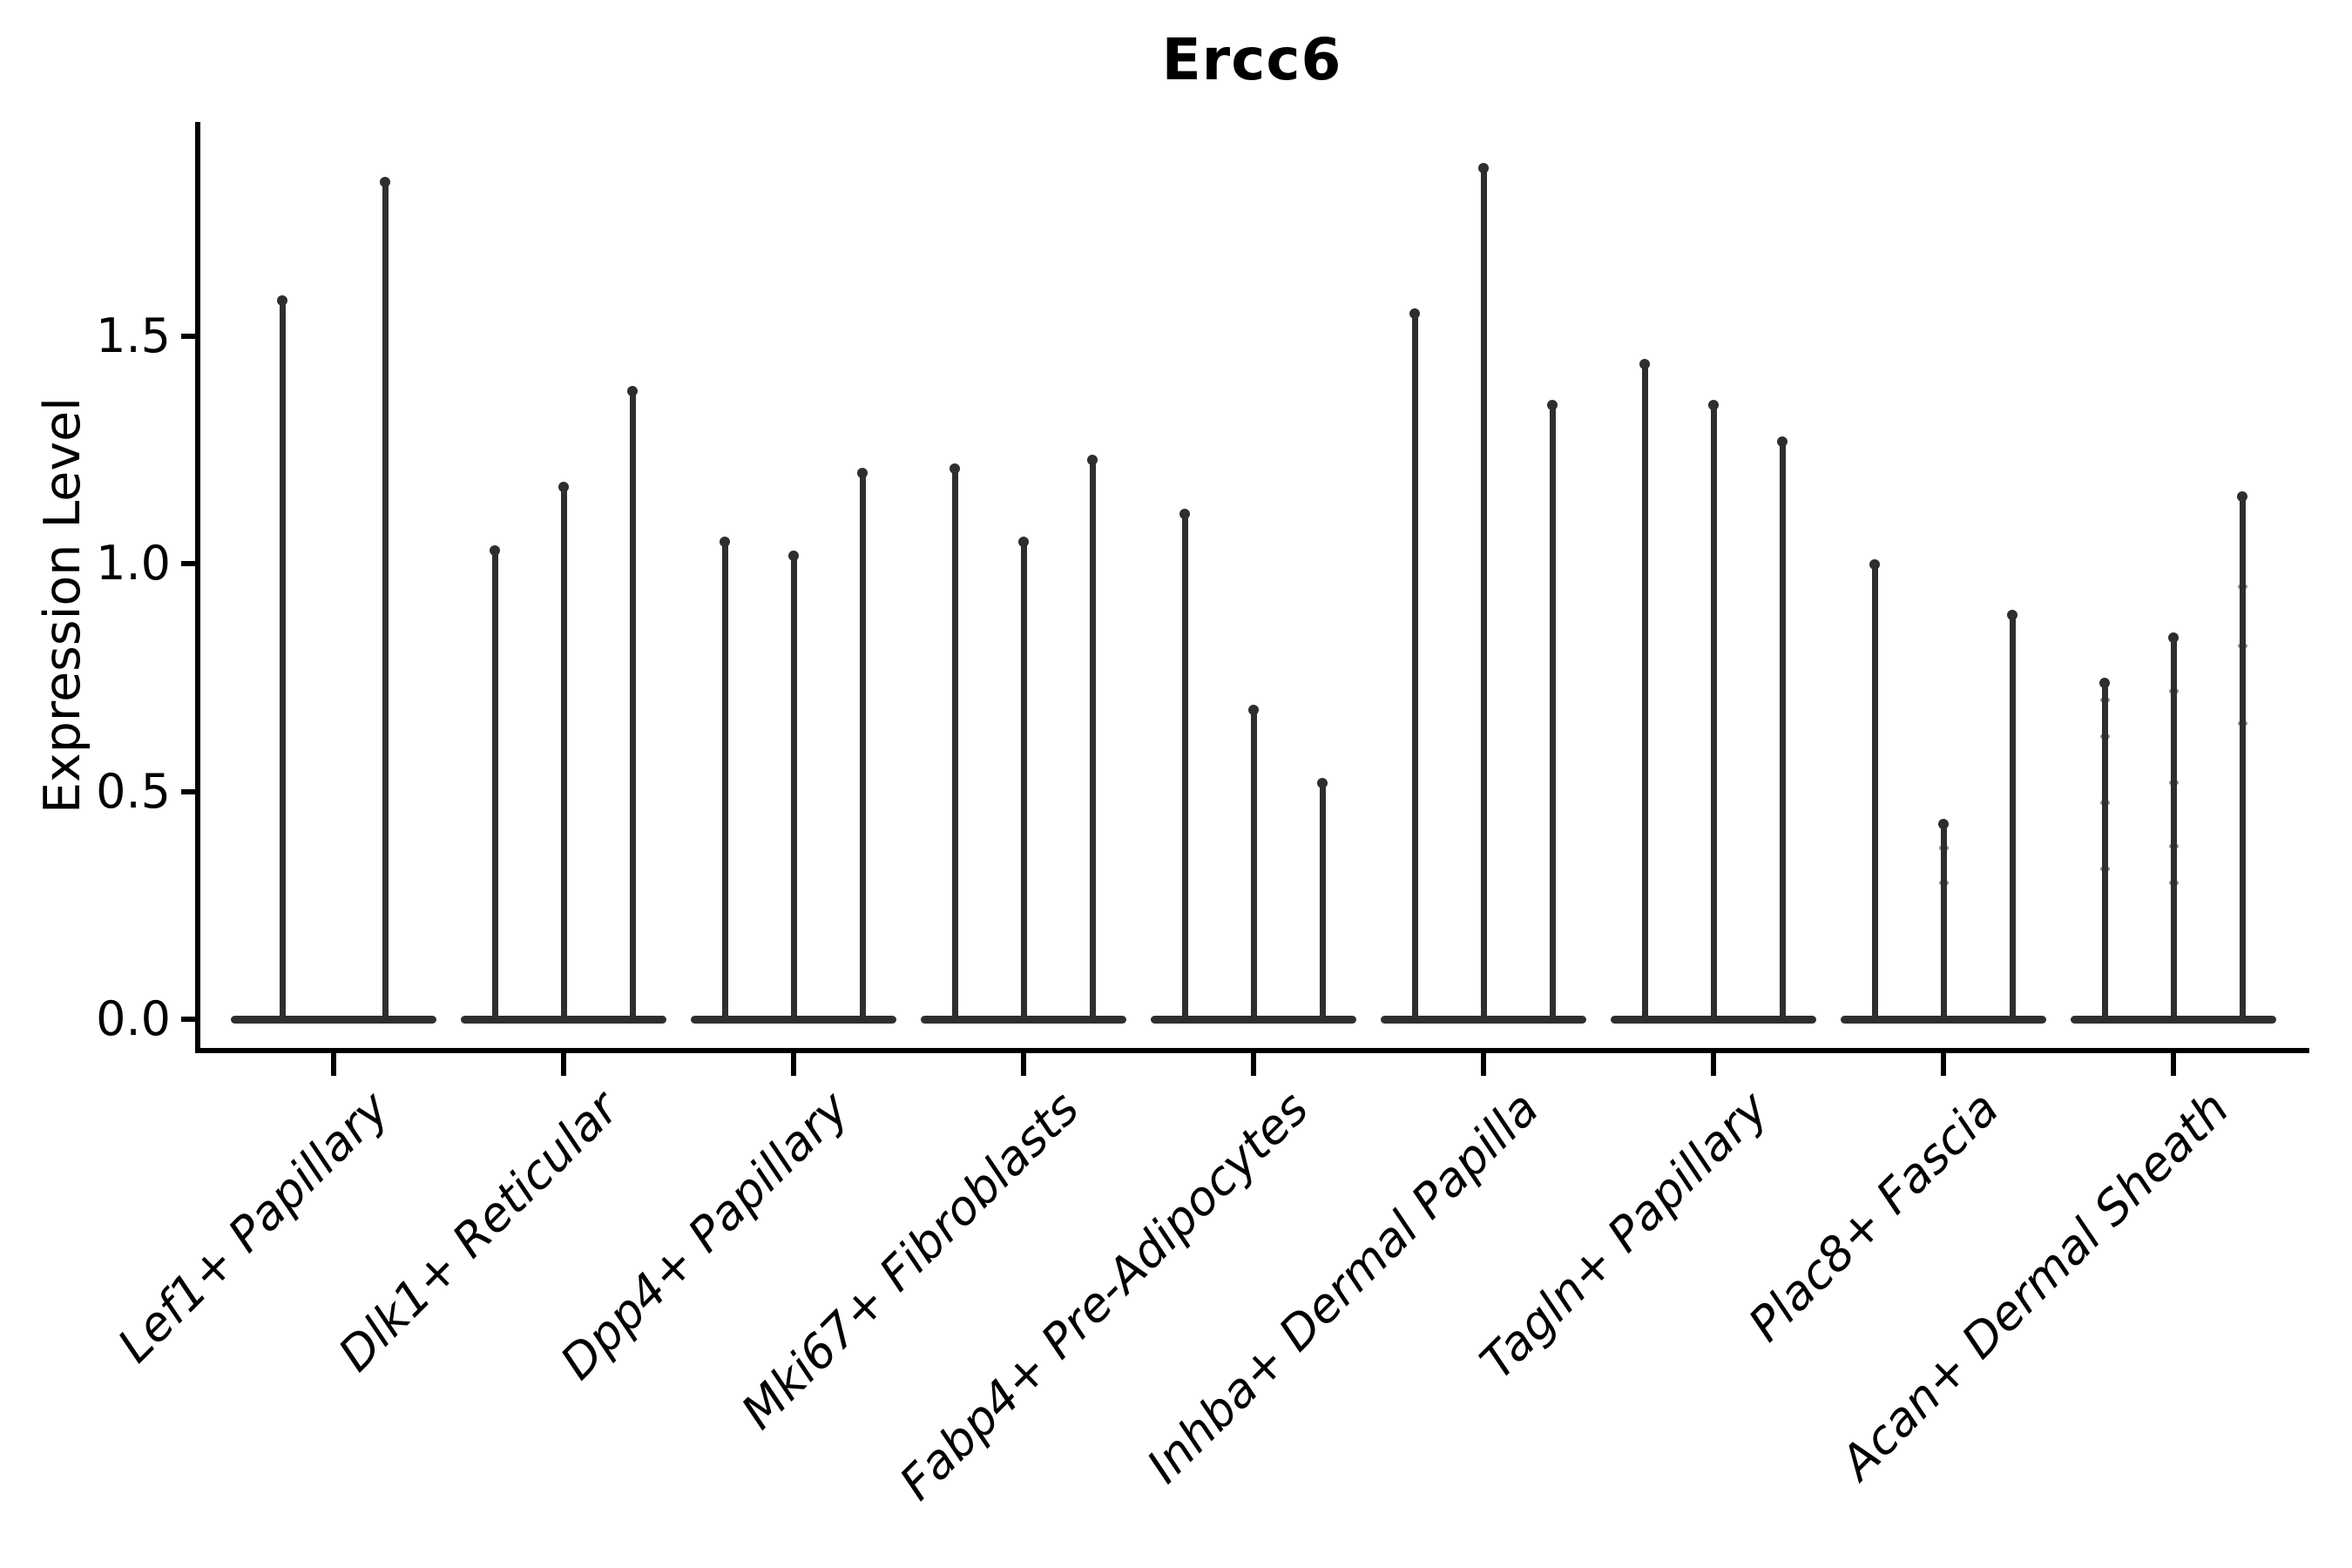 The height and width of the screenshot is (1568, 2352). Describe the element at coordinates (334, 1019) in the screenshot. I see `violin-zero-base` at that location.